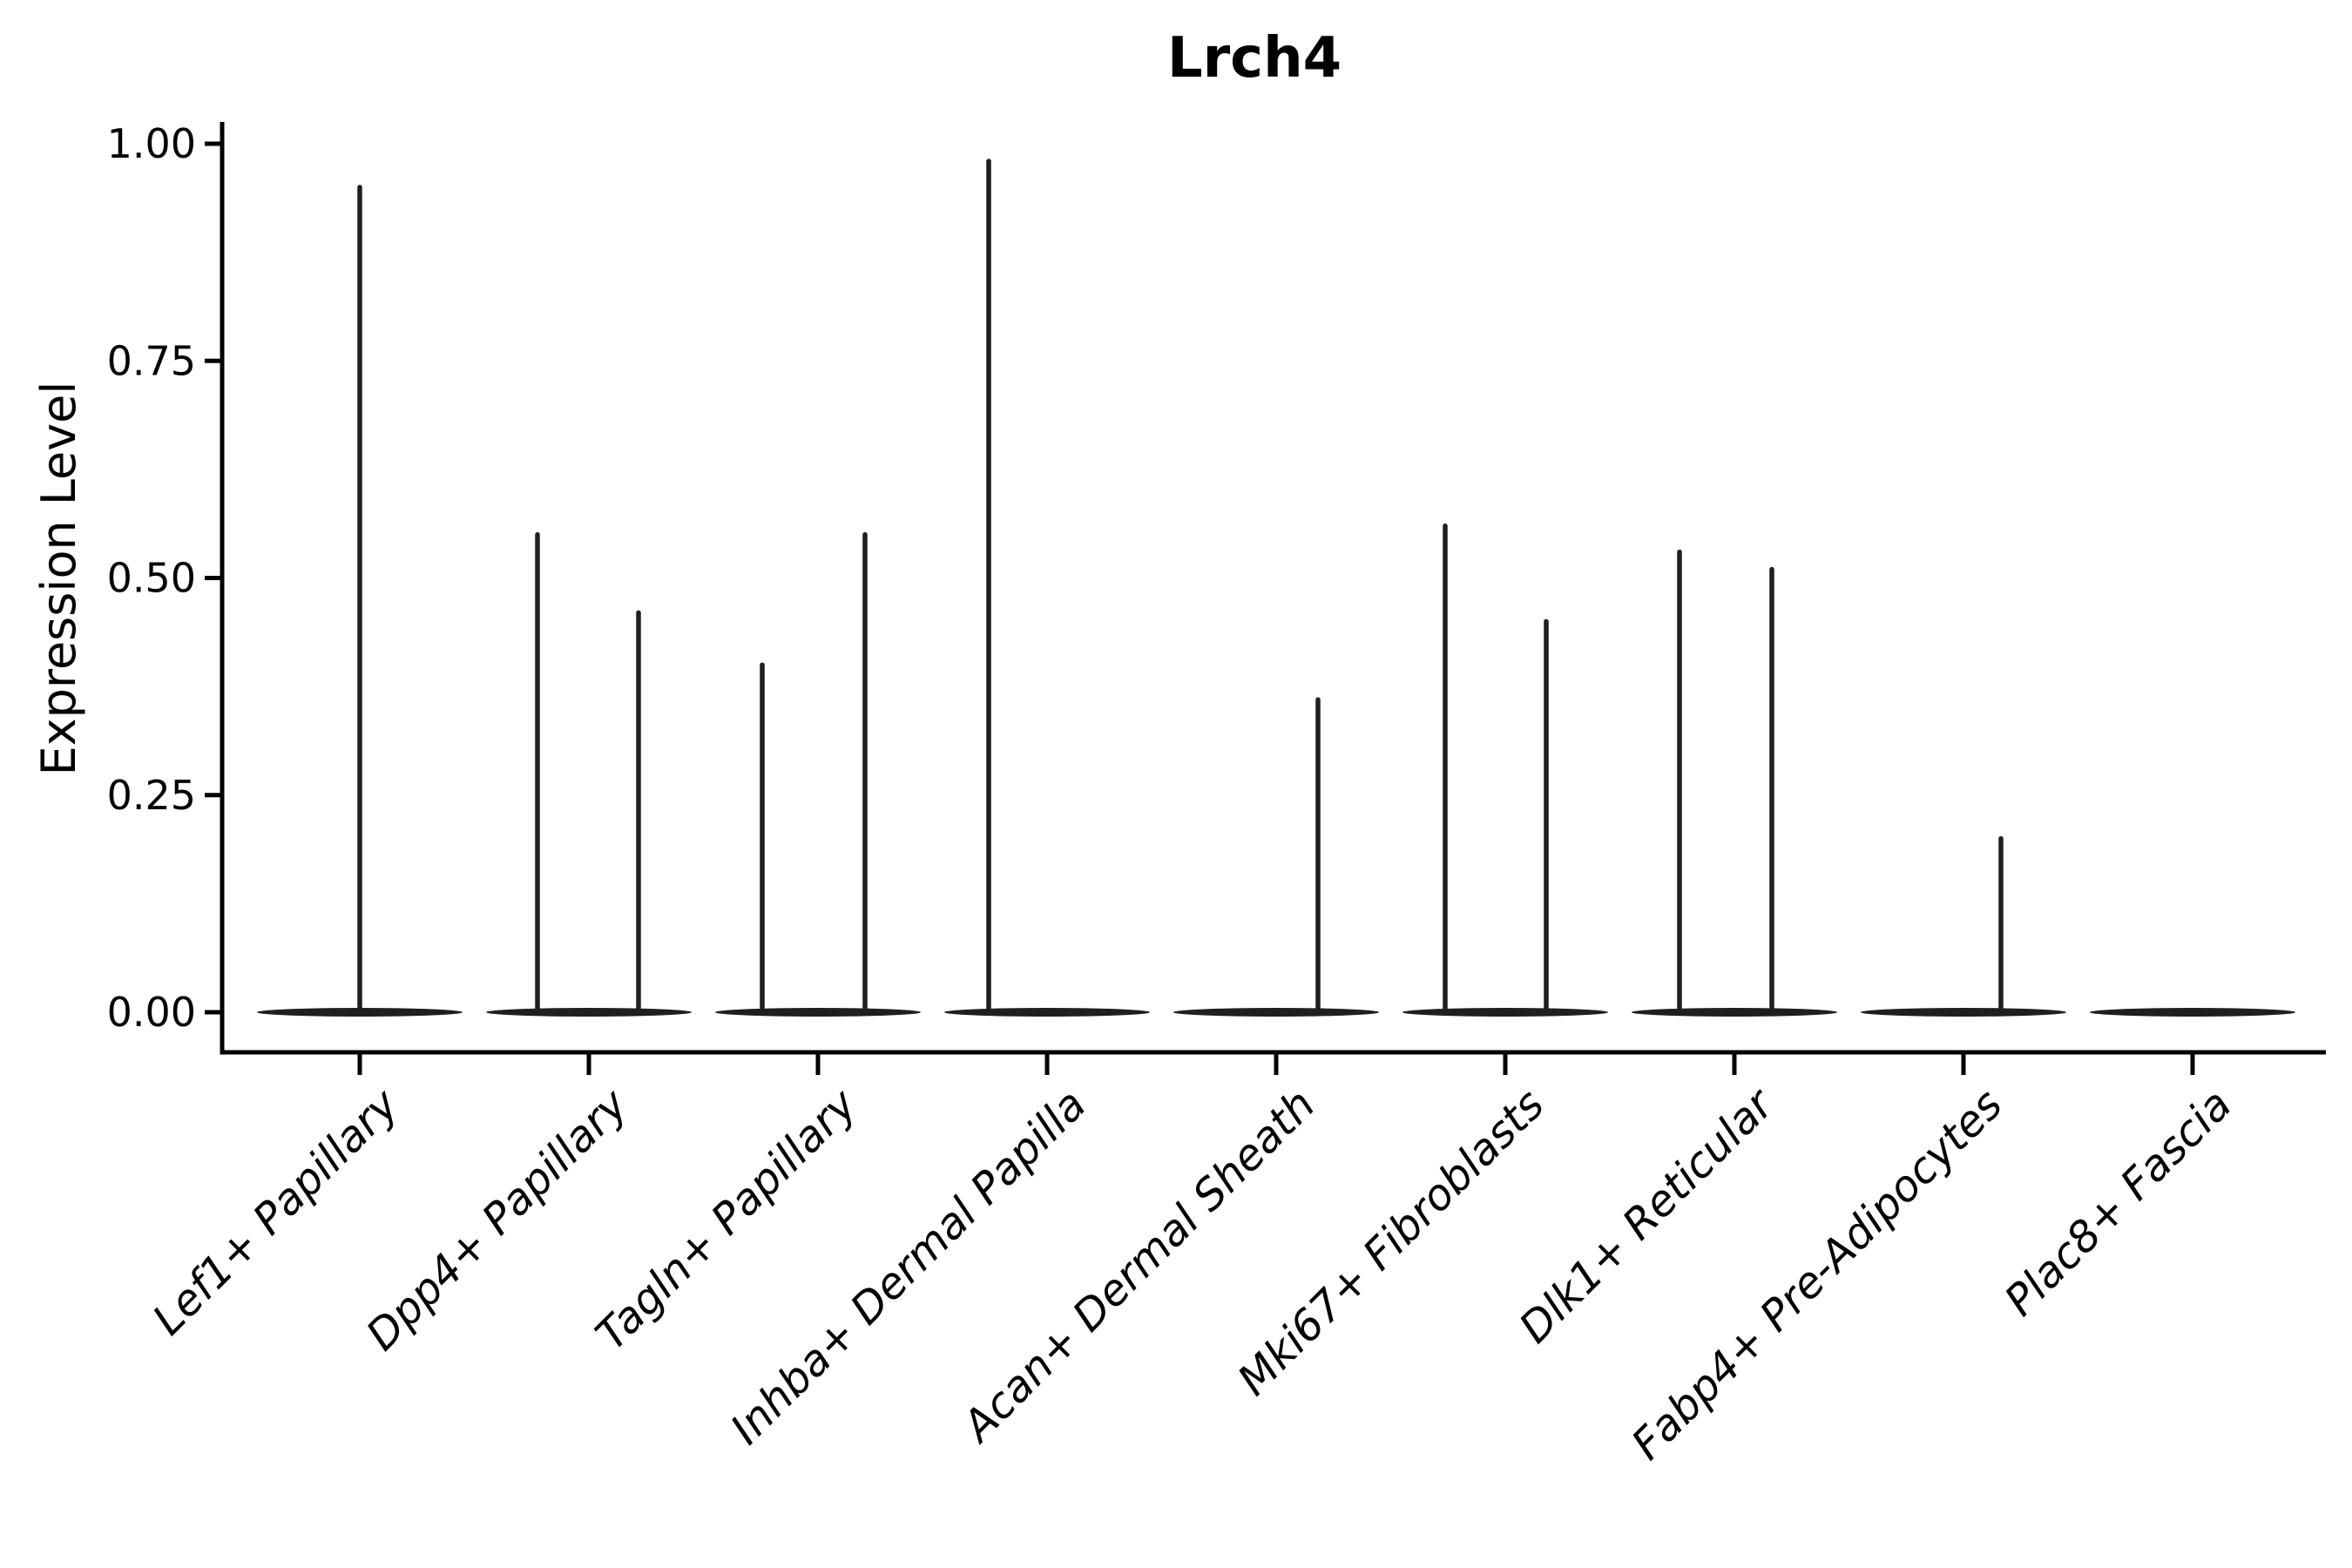  Describe the element at coordinates (151, 1013) in the screenshot. I see `y-tick-label: 0.00` at that location.